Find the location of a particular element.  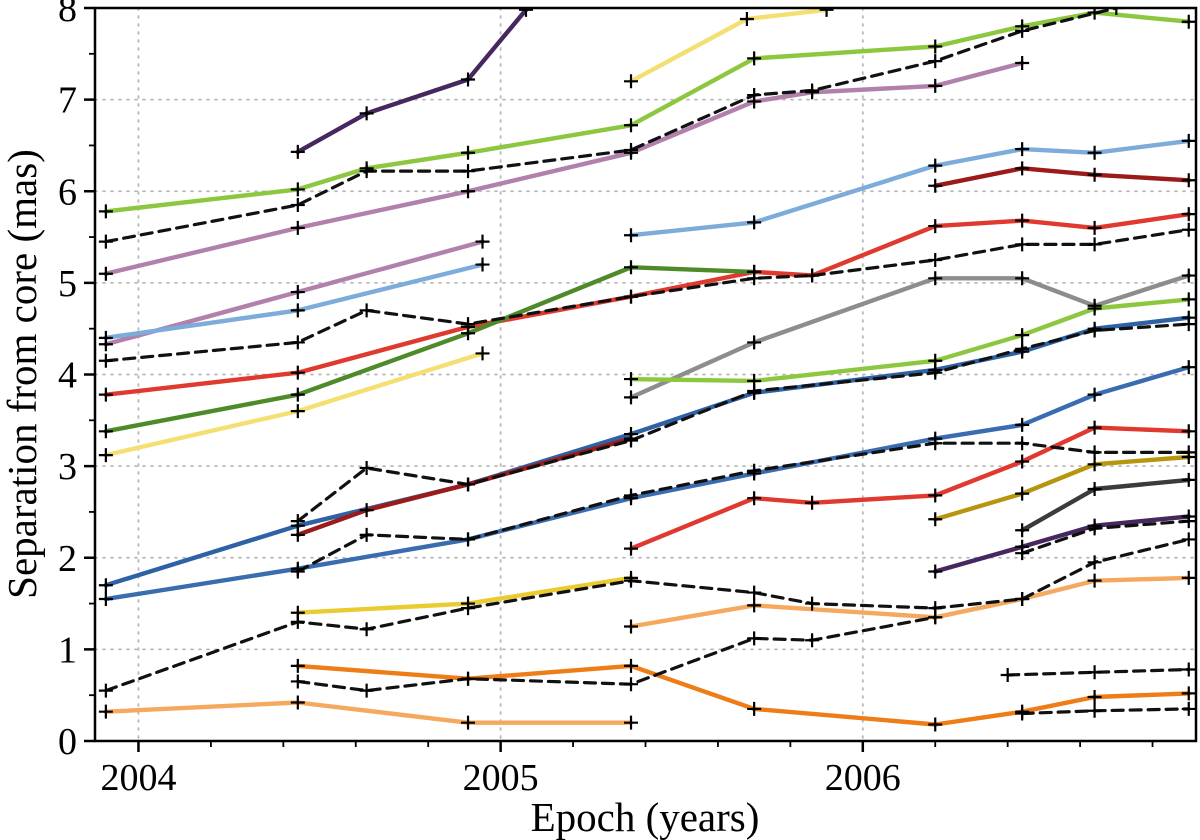

x-tick-label: 2006 is located at coordinates (863, 778).